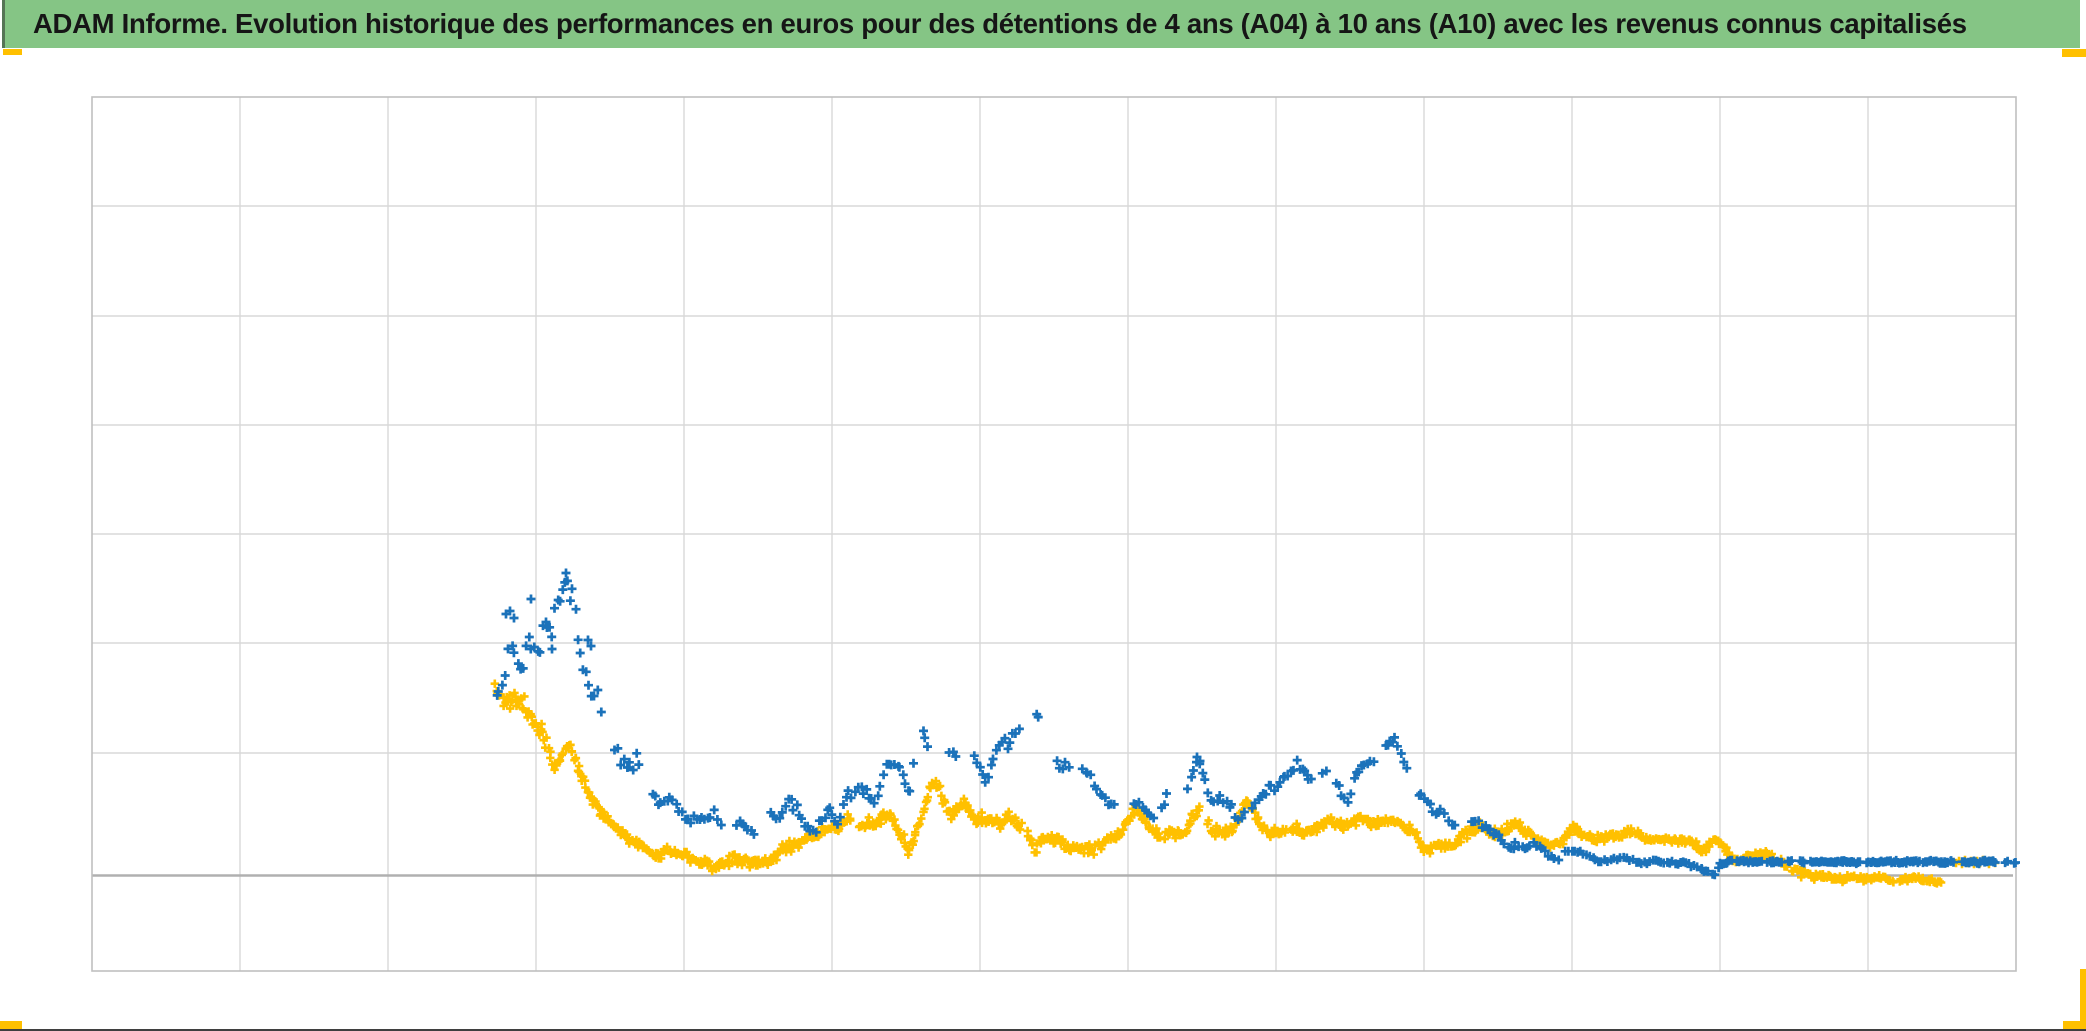  I want to click on corner-accent-bottom-left, so click(11, 1025).